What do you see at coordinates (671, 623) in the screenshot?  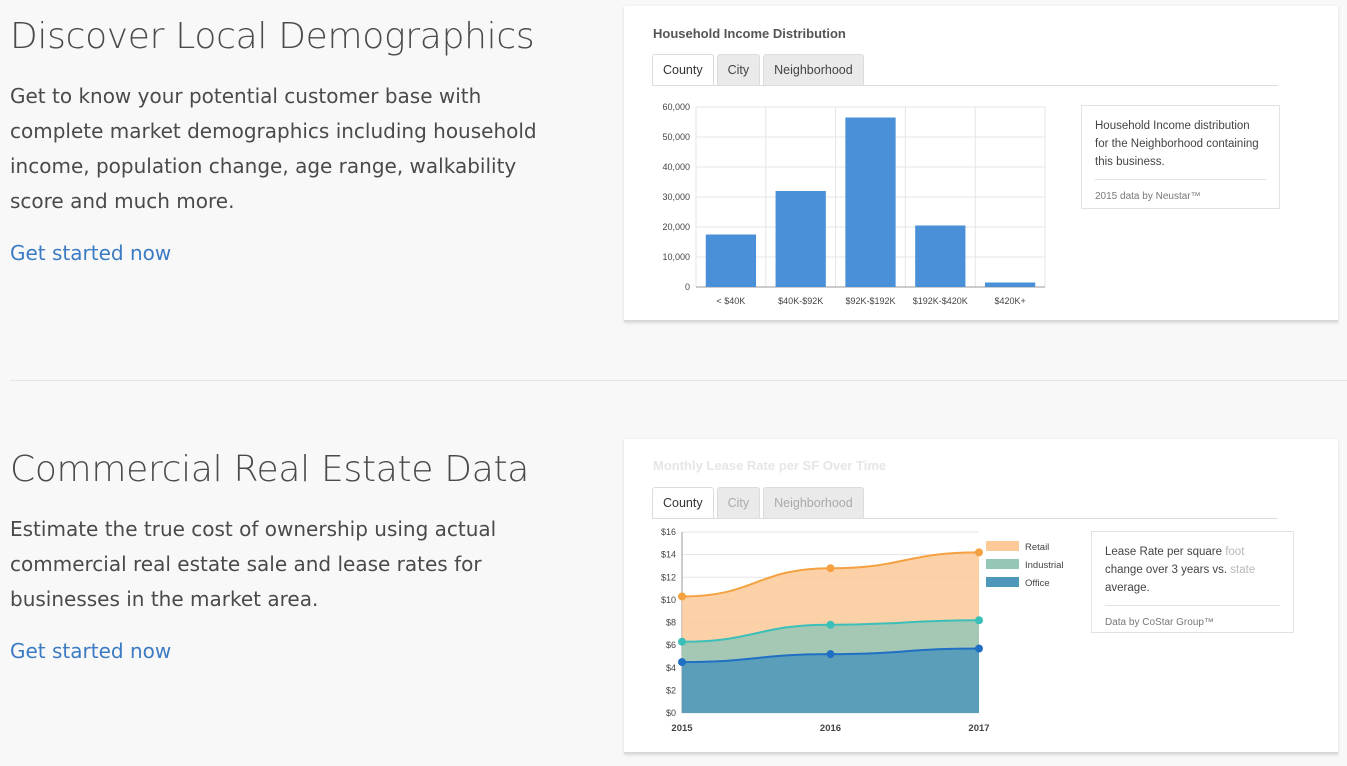 I see `y-tick-label: $8` at bounding box center [671, 623].